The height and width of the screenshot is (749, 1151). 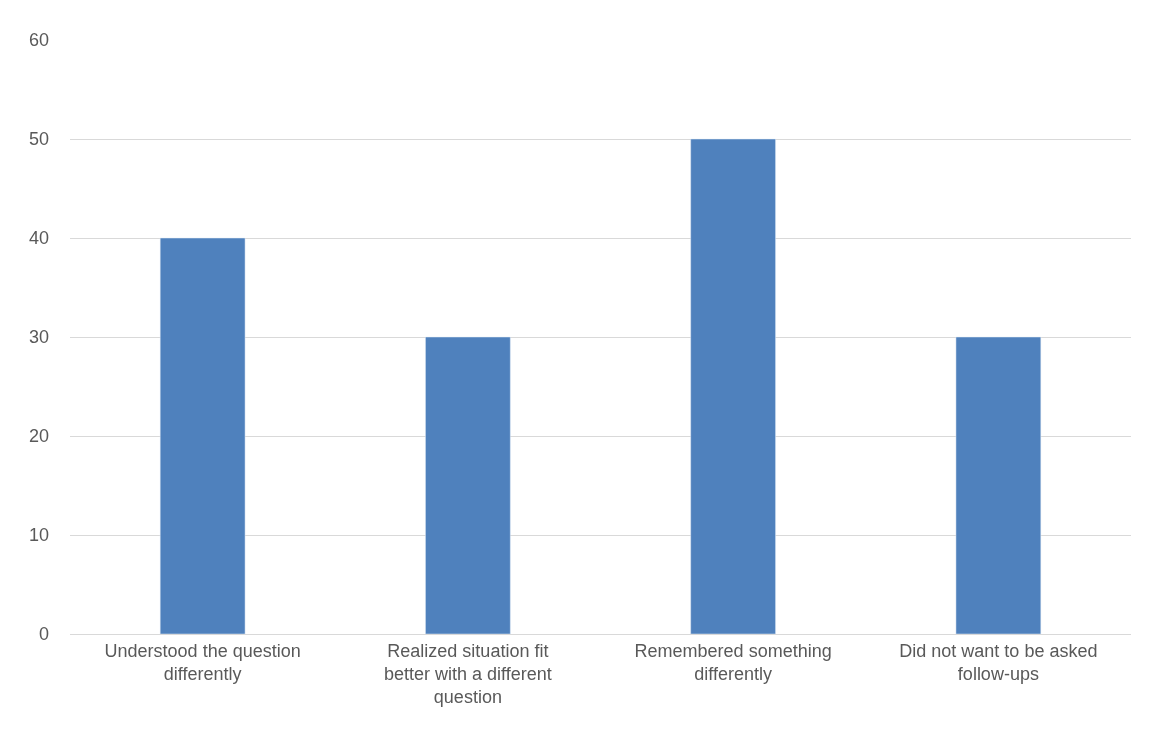 What do you see at coordinates (38, 139) in the screenshot?
I see `y-tick-label: 50` at bounding box center [38, 139].